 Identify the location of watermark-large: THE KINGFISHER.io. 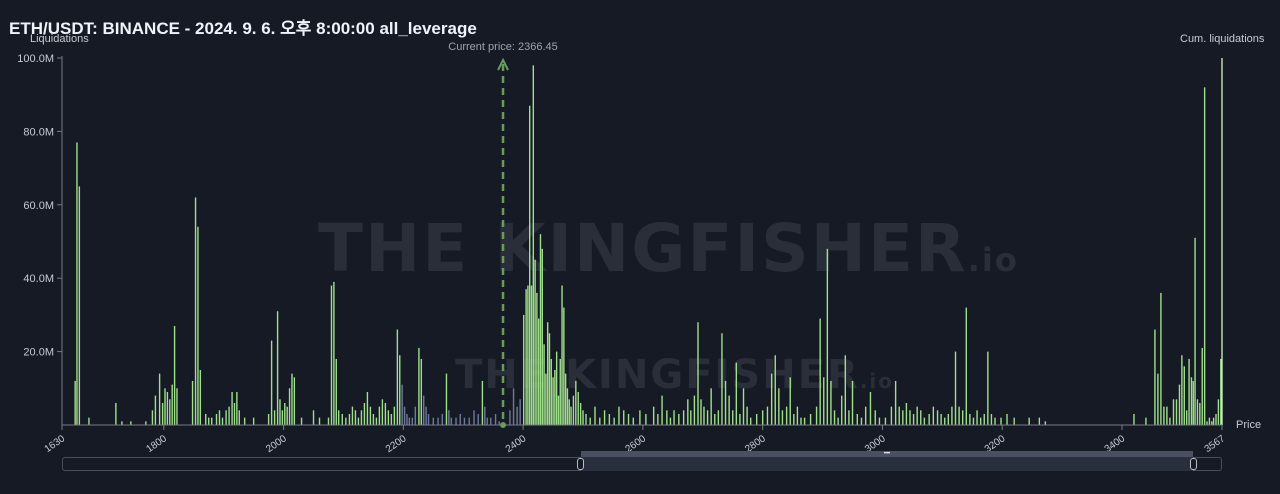
(668, 248).